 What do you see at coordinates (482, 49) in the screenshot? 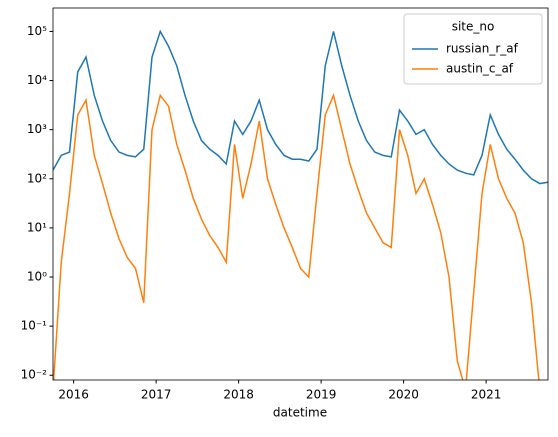
I see `legend-label: russian_r_af` at bounding box center [482, 49].